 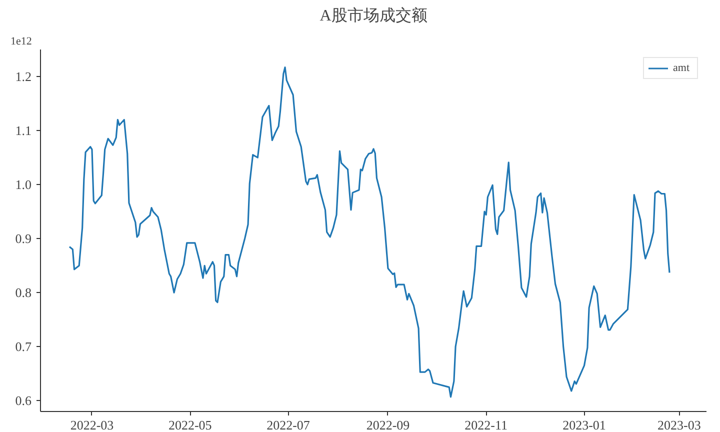 I want to click on y-tick-label: 0.8, so click(x=23, y=292).